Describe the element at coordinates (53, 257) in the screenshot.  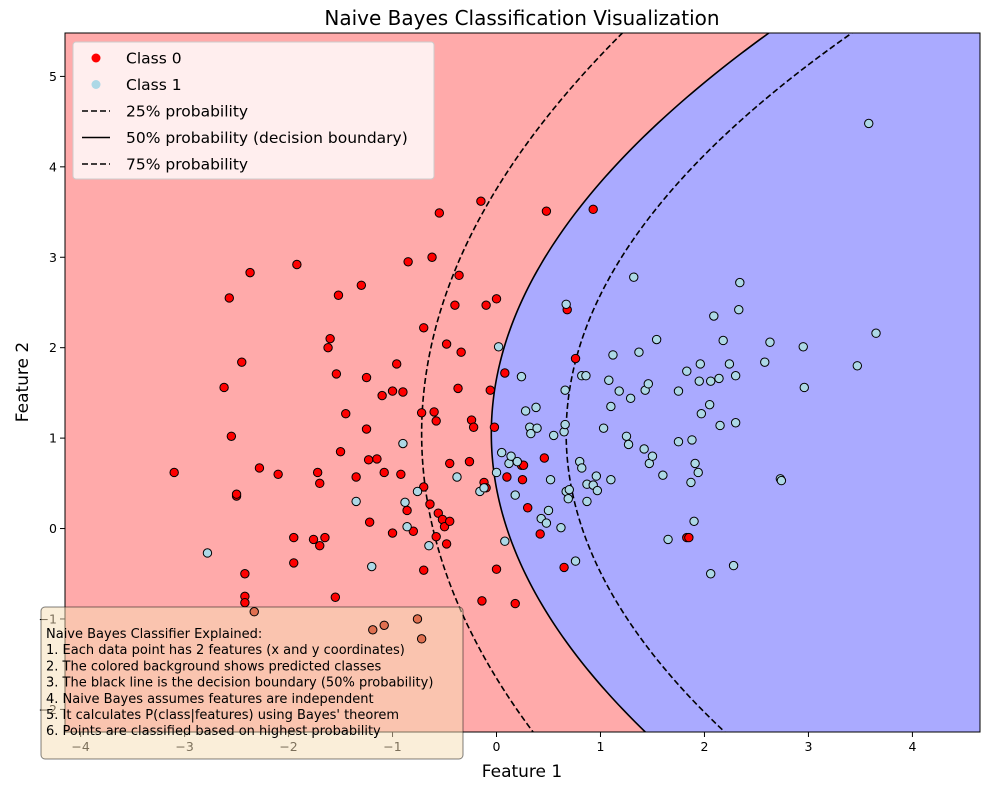
I see `y-tick-label: 3` at that location.